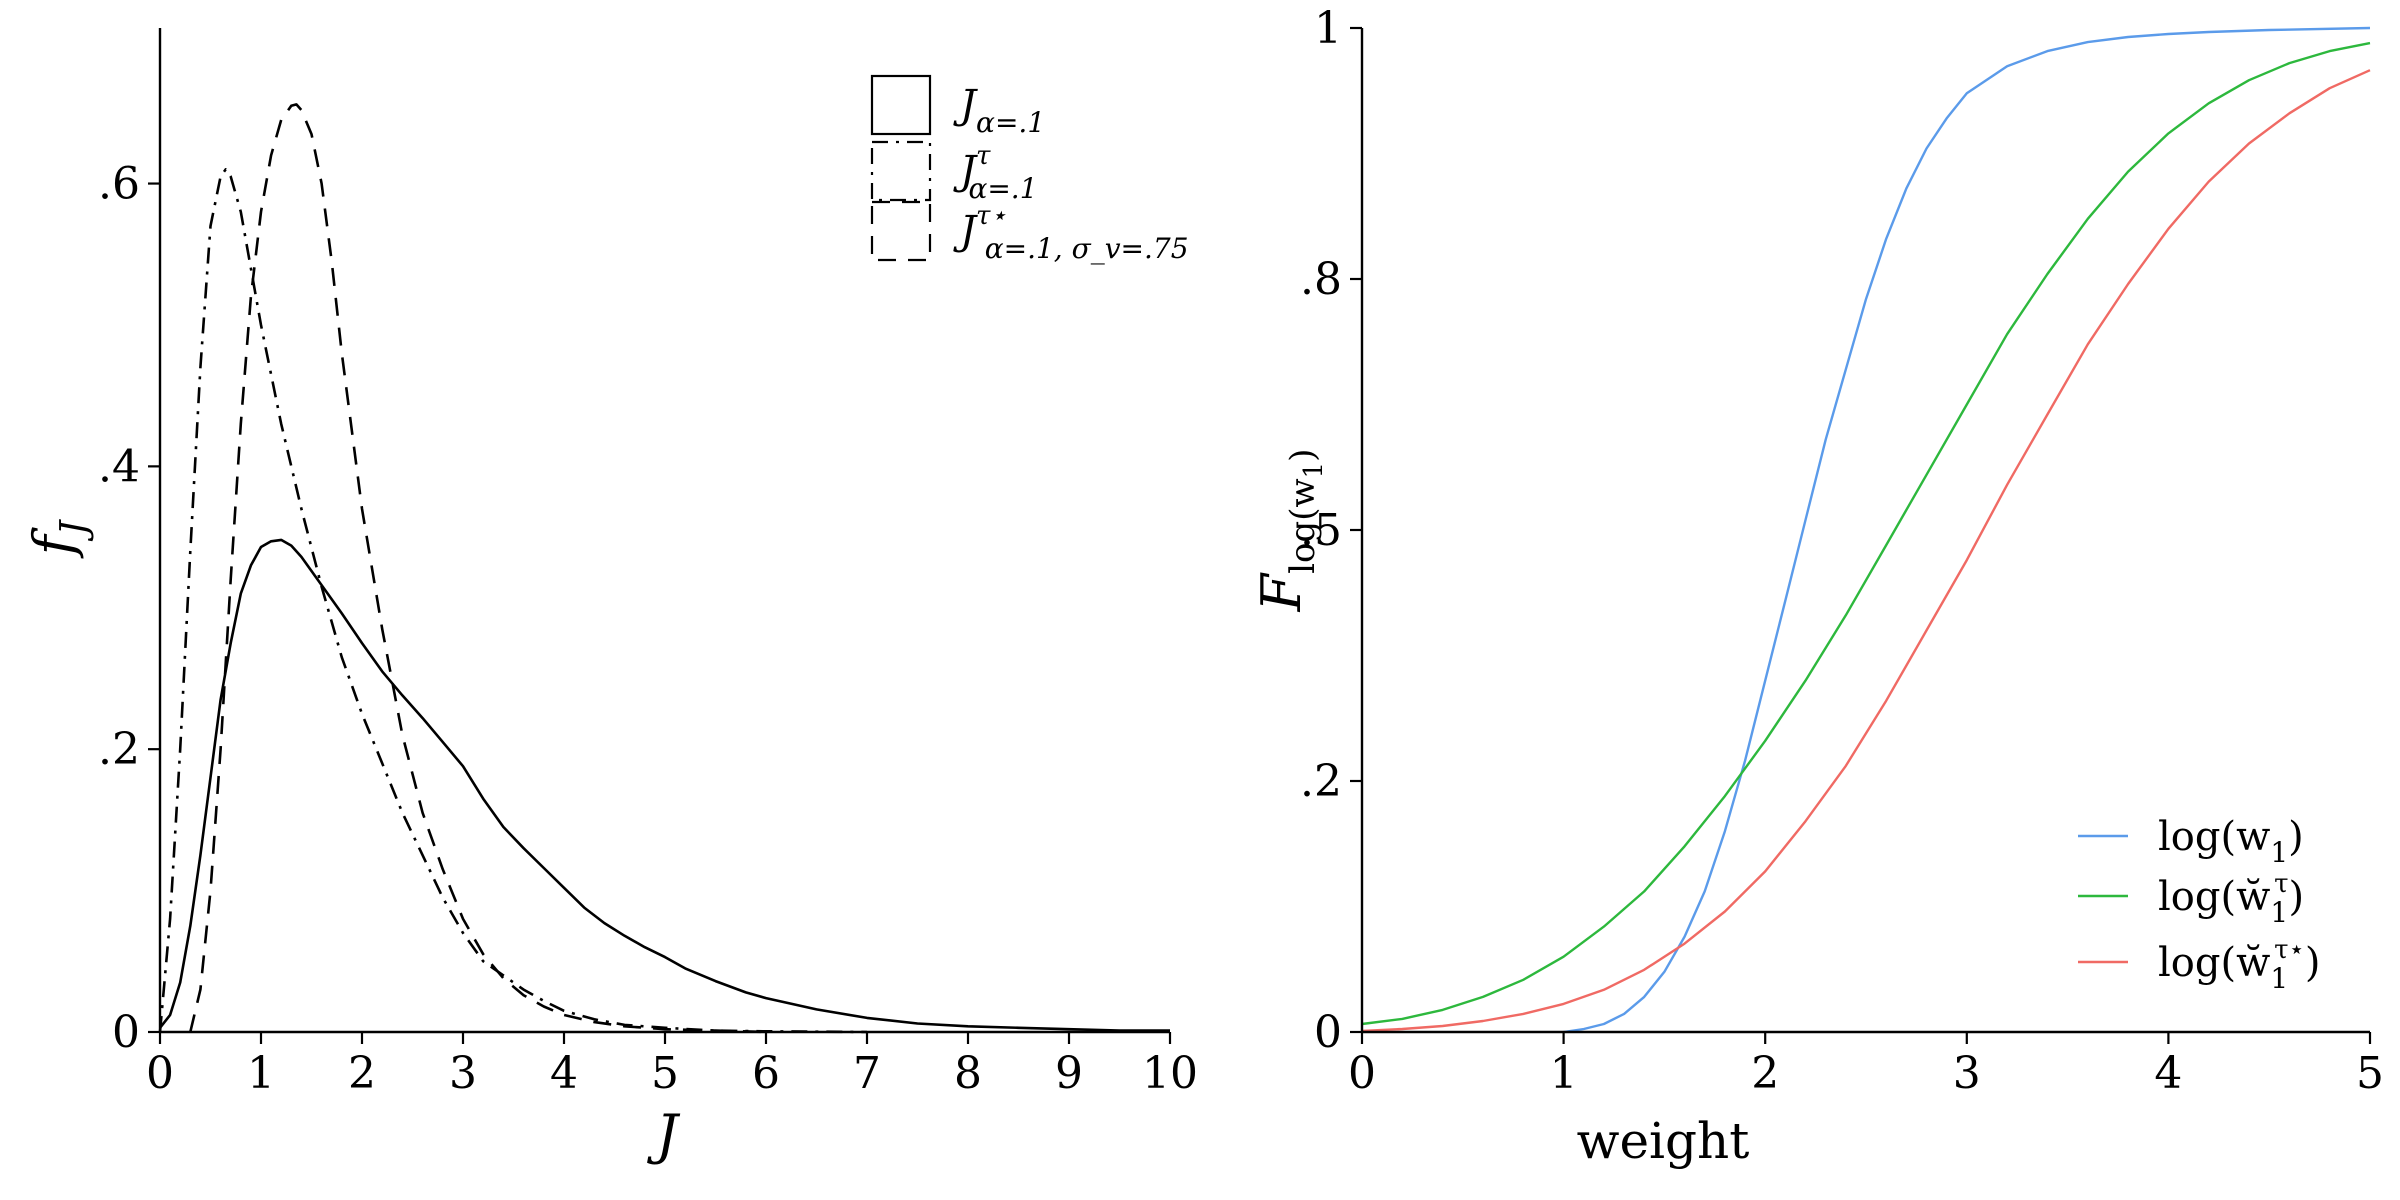  What do you see at coordinates (968, 1073) in the screenshot?
I see `x-tick-label: 8` at bounding box center [968, 1073].